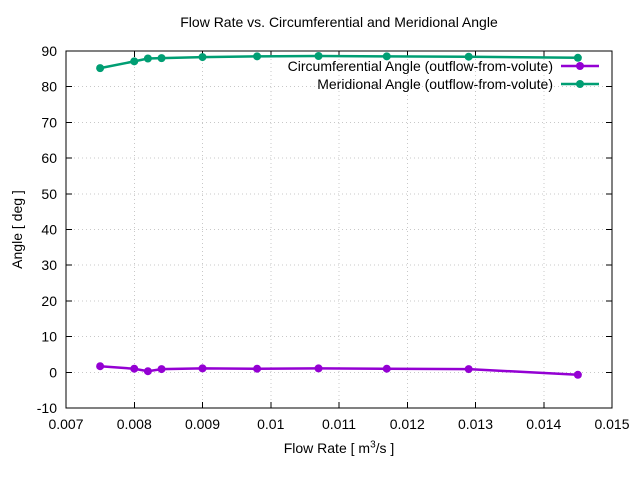  What do you see at coordinates (407, 424) in the screenshot?
I see `x-tick-label: 0.012` at bounding box center [407, 424].